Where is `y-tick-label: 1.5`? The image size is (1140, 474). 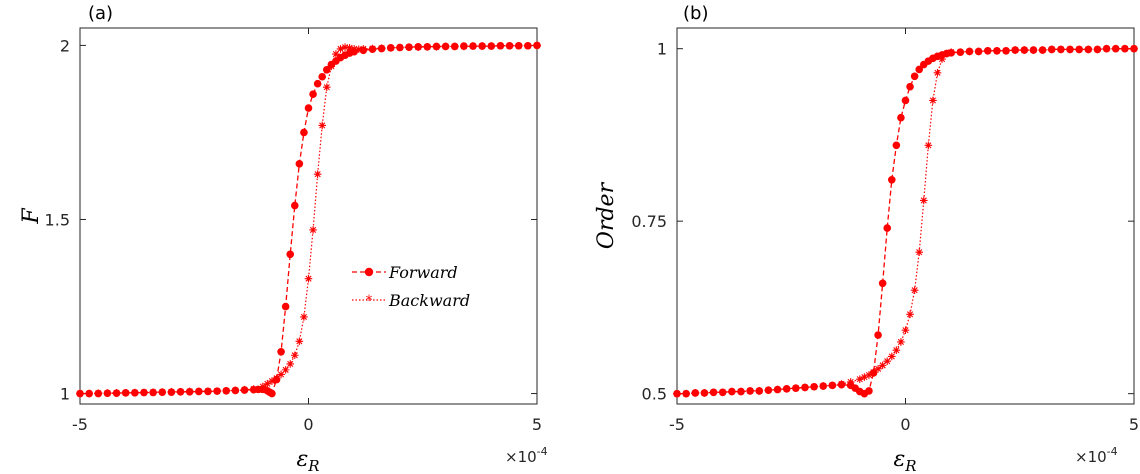
y-tick-label: 1.5 is located at coordinates (57, 219).